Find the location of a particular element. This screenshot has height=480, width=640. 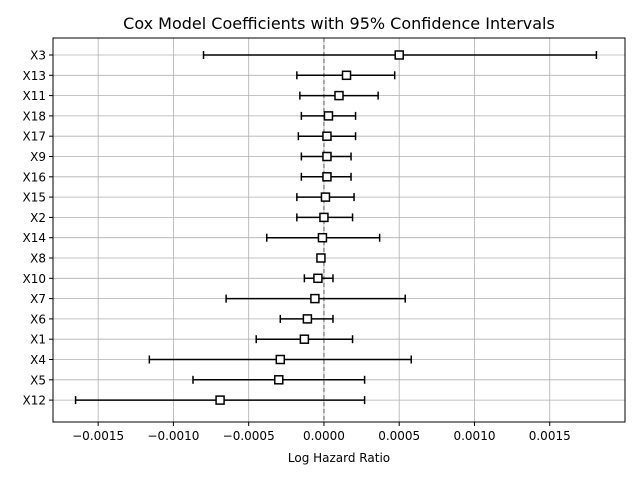

coef-marker-x7 is located at coordinates (315, 298).